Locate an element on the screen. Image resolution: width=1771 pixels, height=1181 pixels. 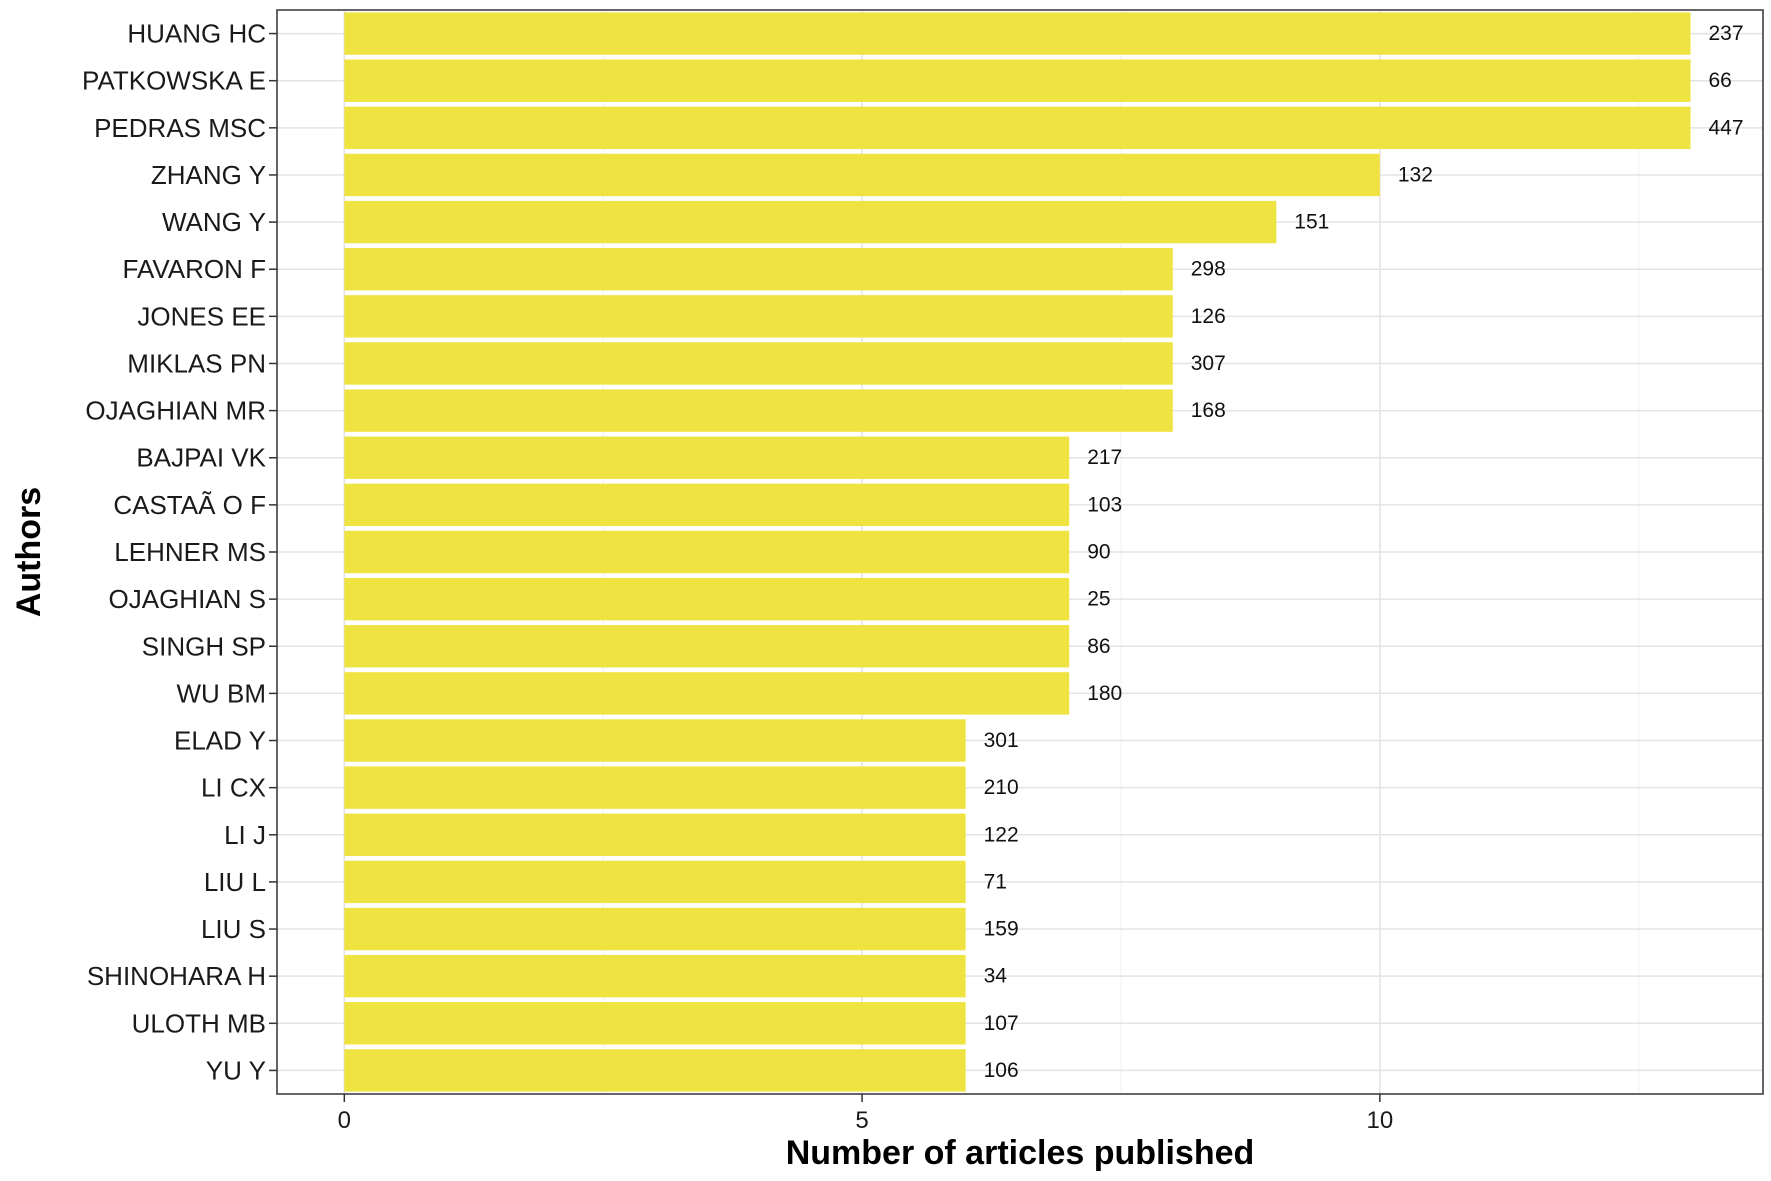
bar-value-label: 103 is located at coordinates (1104, 504).